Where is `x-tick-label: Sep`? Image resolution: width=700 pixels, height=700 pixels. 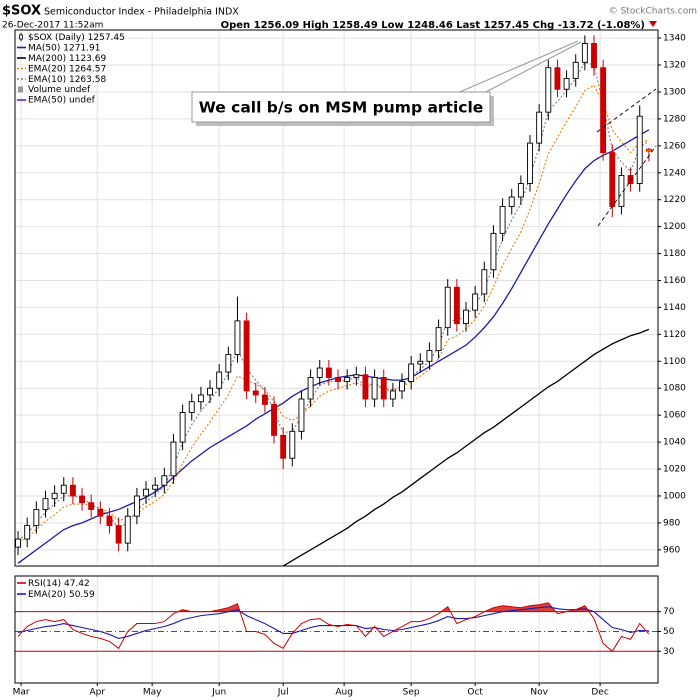
x-tick-label: Sep is located at coordinates (411, 693).